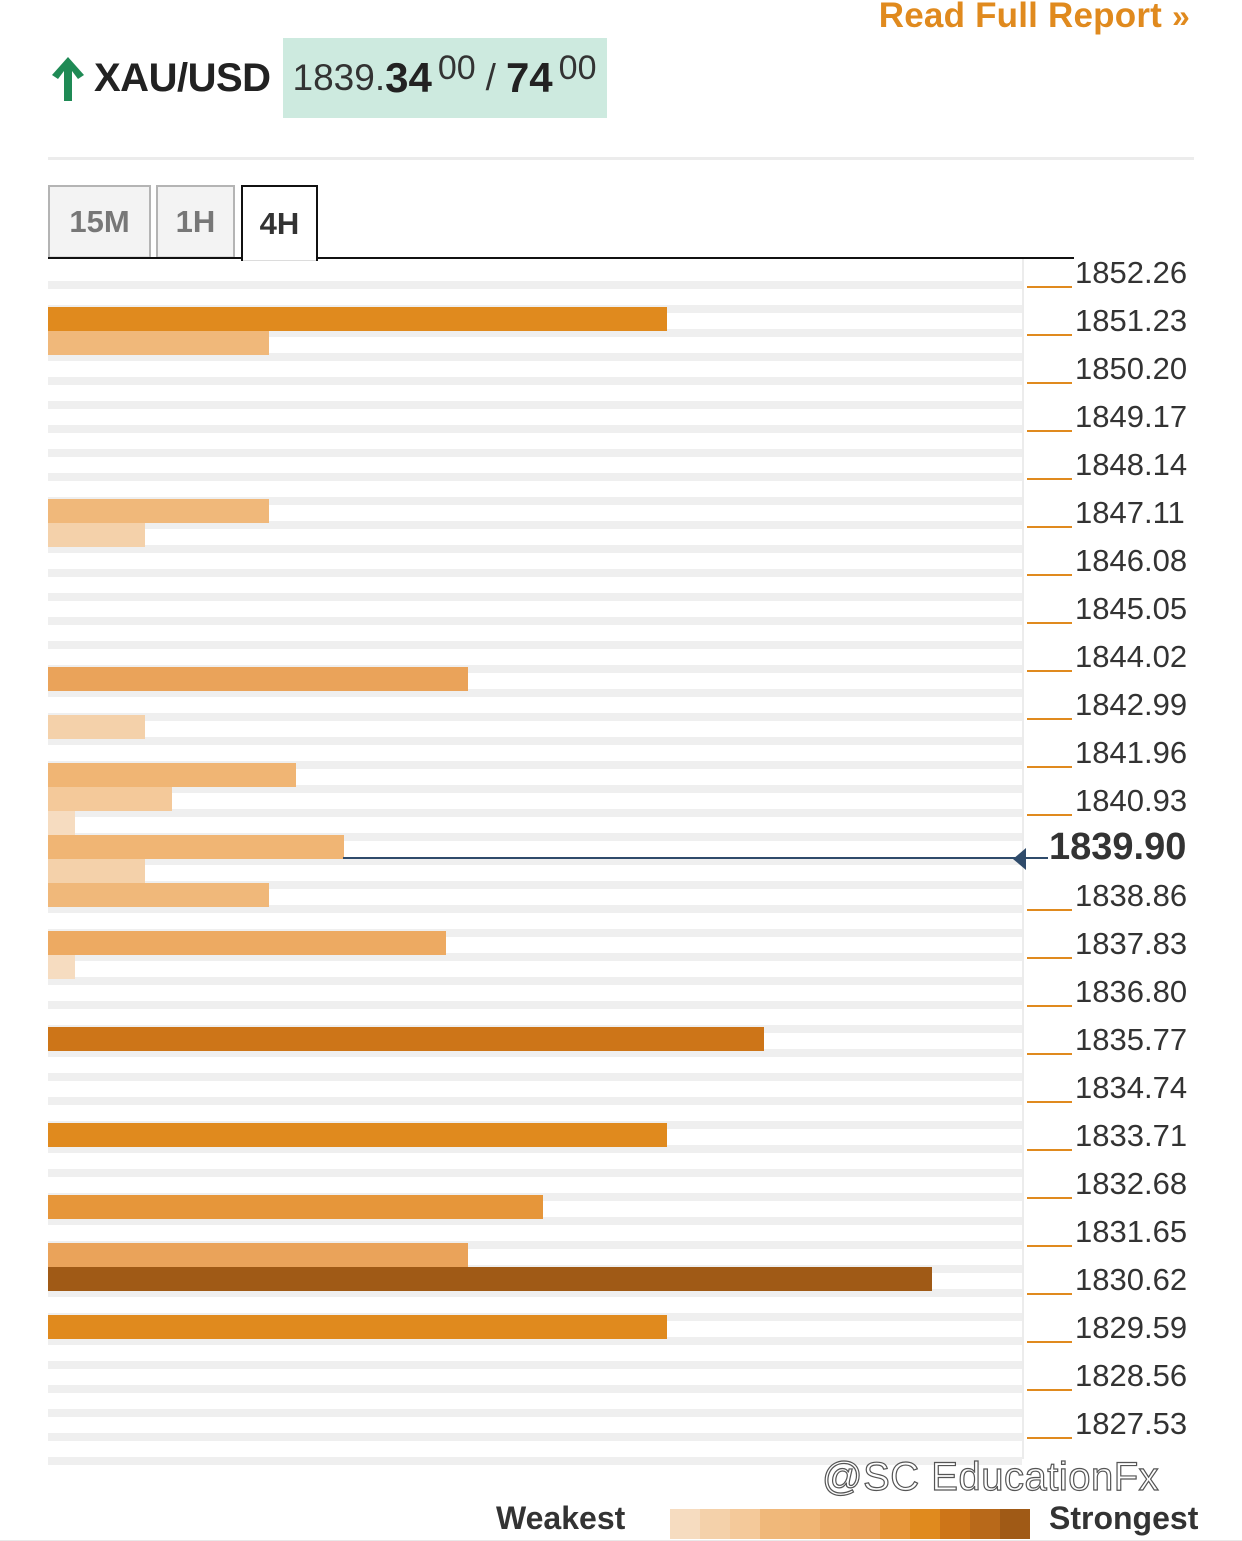 This screenshot has height=1541, width=1242. What do you see at coordinates (339, 77) in the screenshot?
I see `bid-prefix: 1839.` at bounding box center [339, 77].